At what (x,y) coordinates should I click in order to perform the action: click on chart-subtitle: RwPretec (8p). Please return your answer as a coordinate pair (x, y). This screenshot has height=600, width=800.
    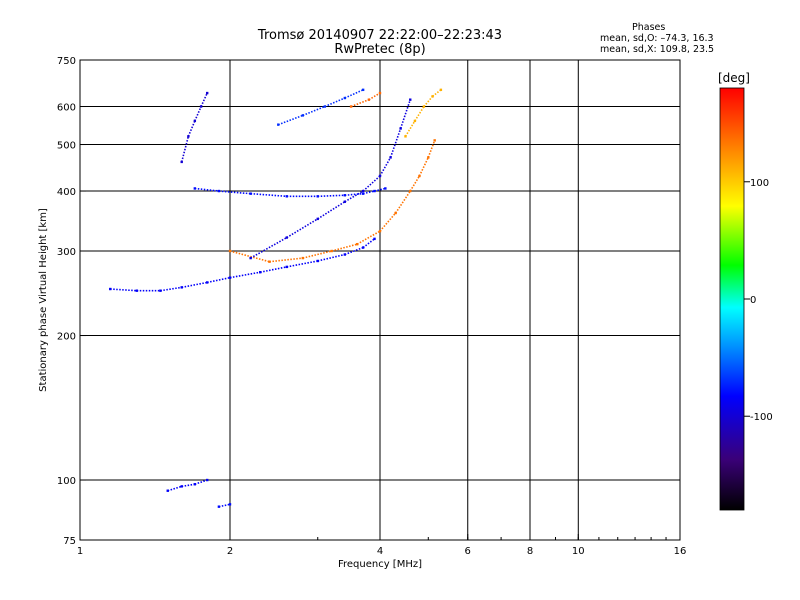
    Looking at the image, I should click on (380, 49).